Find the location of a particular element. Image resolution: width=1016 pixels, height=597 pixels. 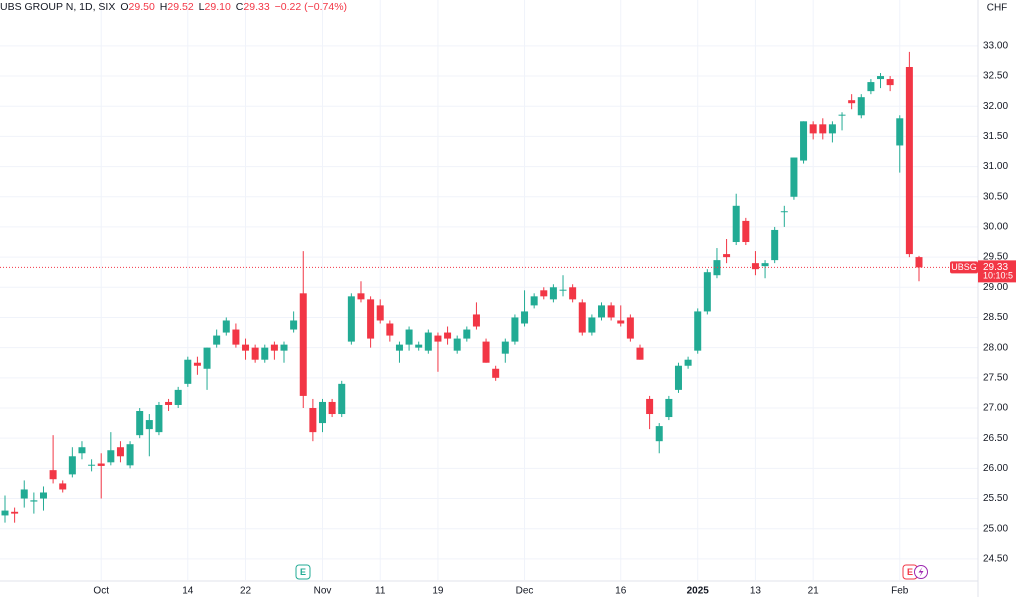

x-tick-label: 19 is located at coordinates (438, 591).